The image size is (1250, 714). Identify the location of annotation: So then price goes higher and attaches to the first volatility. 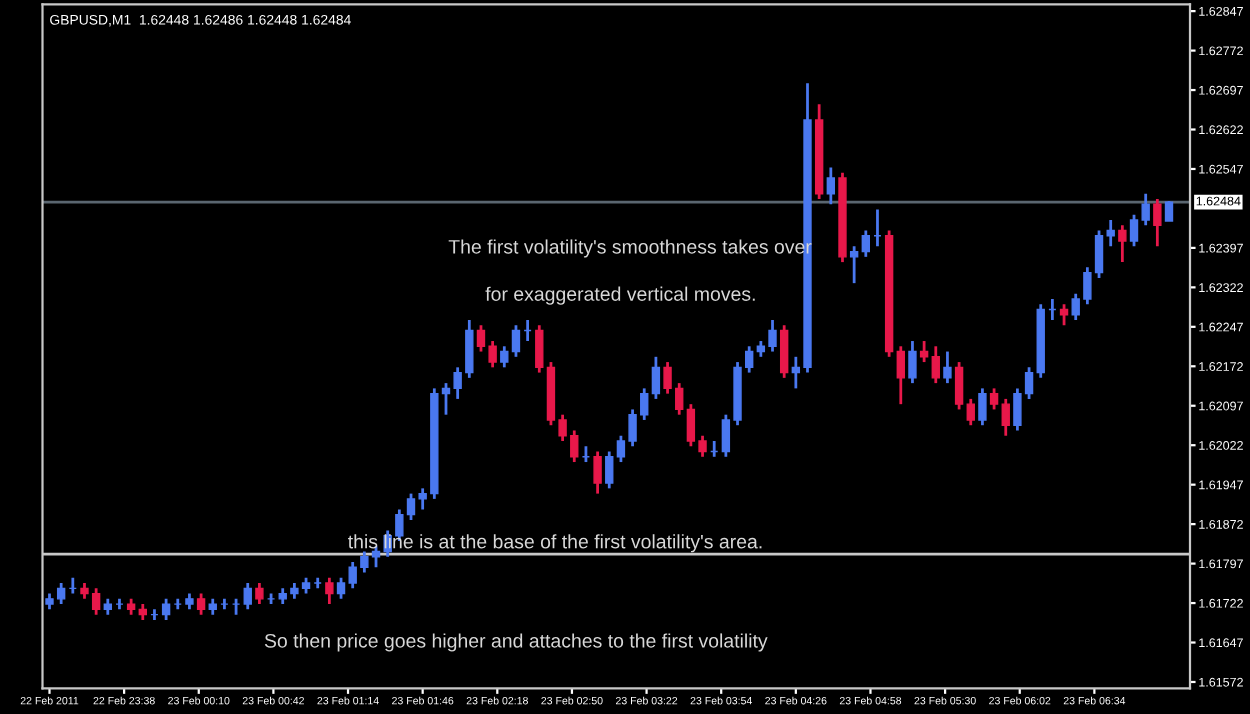
(516, 642).